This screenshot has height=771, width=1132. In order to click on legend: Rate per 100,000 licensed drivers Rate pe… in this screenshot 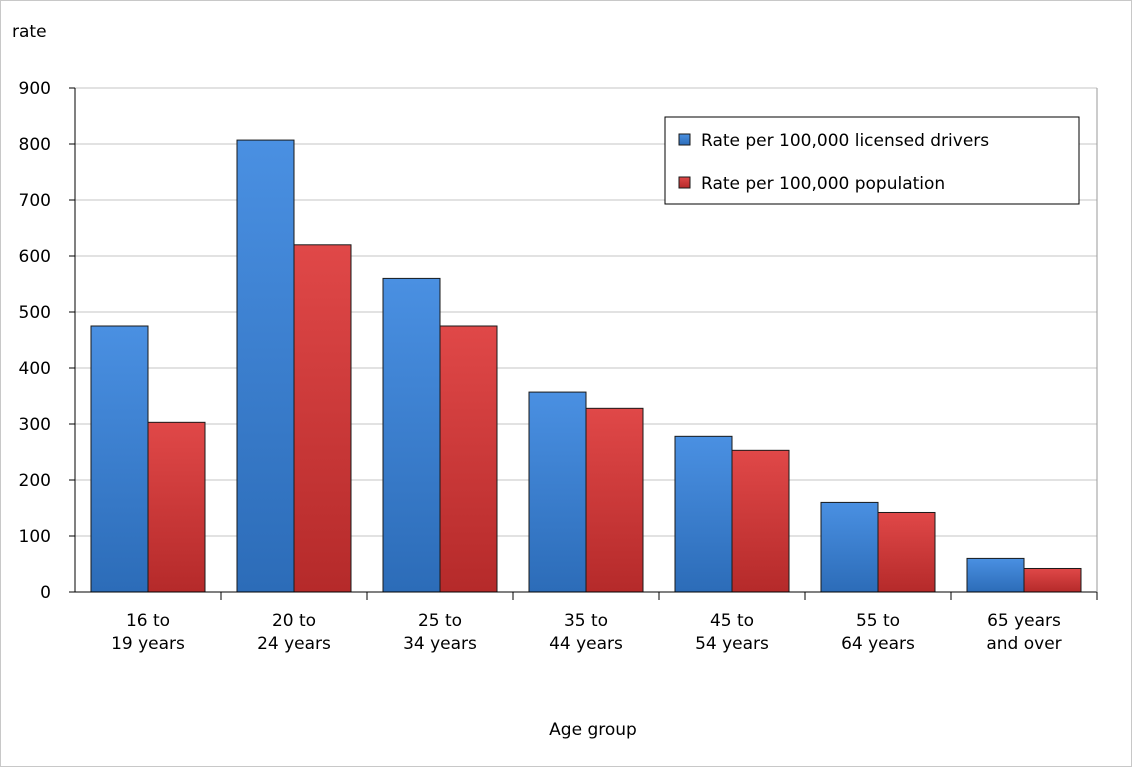, I will do `click(872, 160)`.